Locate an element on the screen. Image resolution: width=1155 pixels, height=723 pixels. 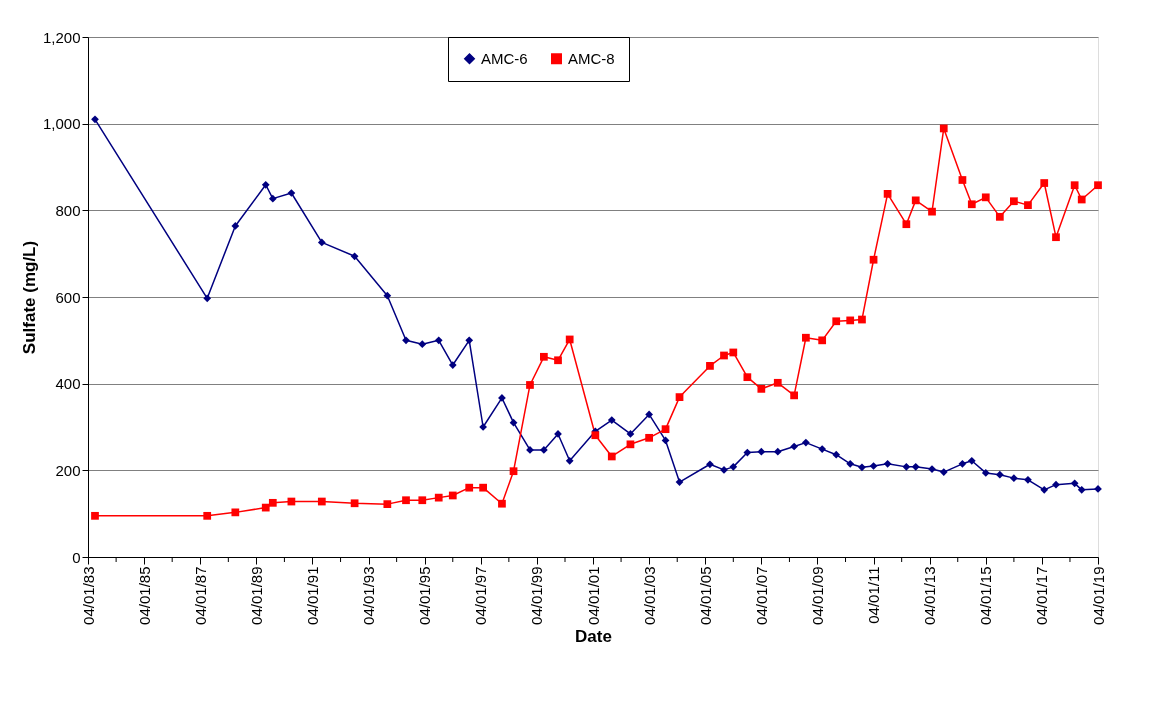
legend-label: AMC-8 is located at coordinates (591, 58).